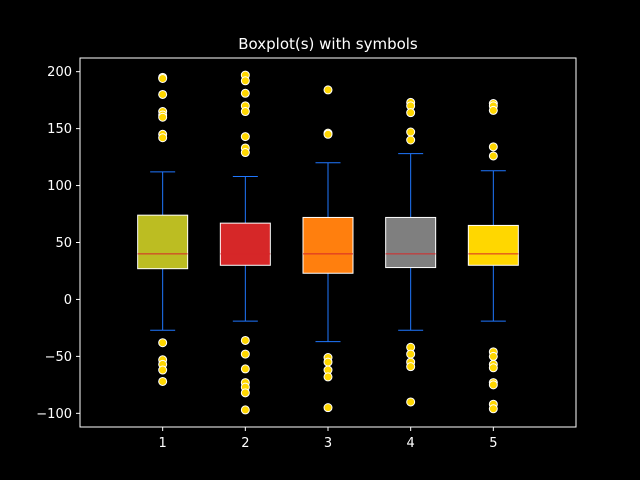 This screenshot has width=640, height=480. Describe the element at coordinates (59, 72) in the screenshot. I see `y-tick-label: 200` at that location.